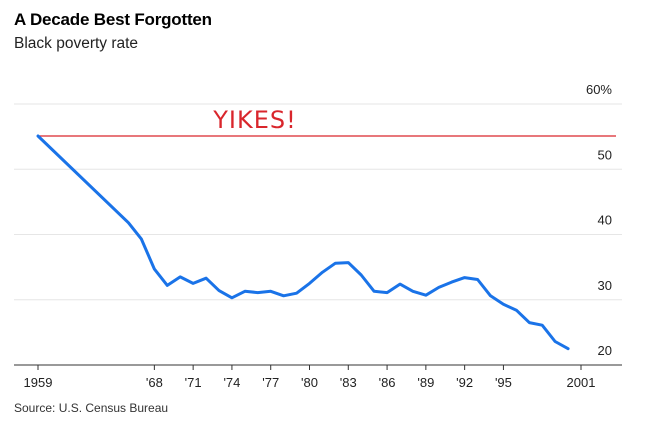 This screenshot has width=649, height=438. I want to click on x-tick-label: '95, so click(503, 382).